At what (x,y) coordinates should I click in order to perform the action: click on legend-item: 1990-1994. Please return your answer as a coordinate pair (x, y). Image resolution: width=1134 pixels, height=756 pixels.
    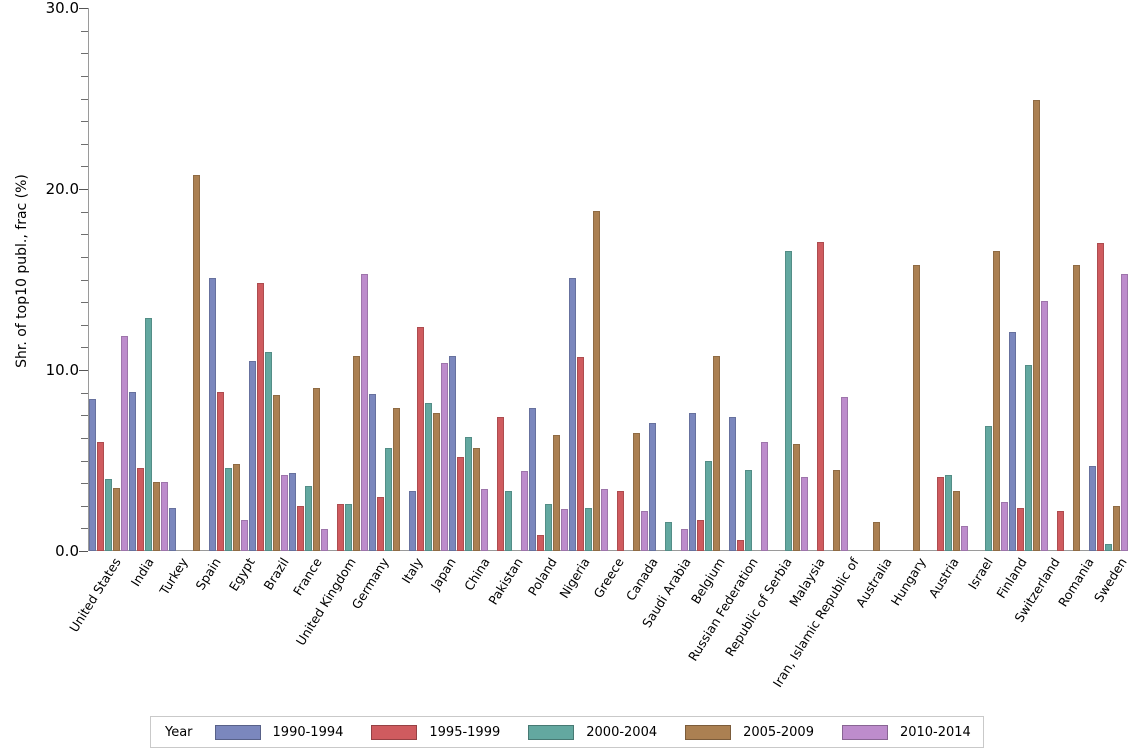
    Looking at the image, I should click on (278, 732).